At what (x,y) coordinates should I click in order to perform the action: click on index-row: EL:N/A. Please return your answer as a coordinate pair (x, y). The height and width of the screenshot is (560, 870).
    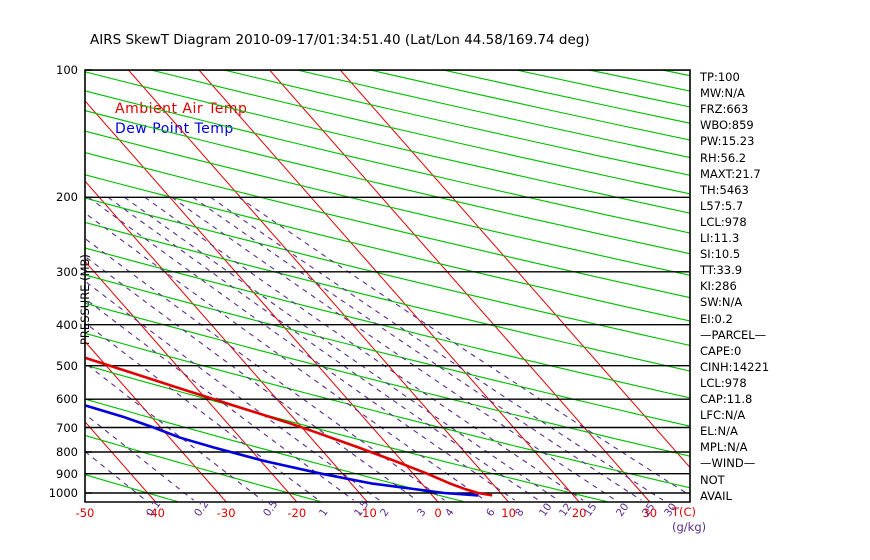
    Looking at the image, I should click on (719, 431).